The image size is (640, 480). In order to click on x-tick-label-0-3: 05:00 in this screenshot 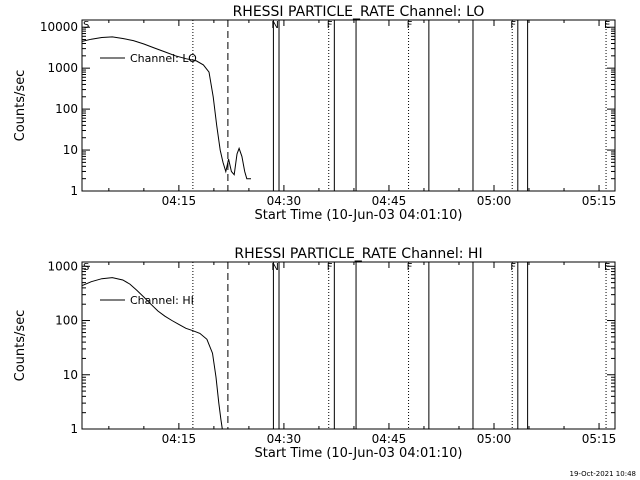, I will do `click(494, 201)`.